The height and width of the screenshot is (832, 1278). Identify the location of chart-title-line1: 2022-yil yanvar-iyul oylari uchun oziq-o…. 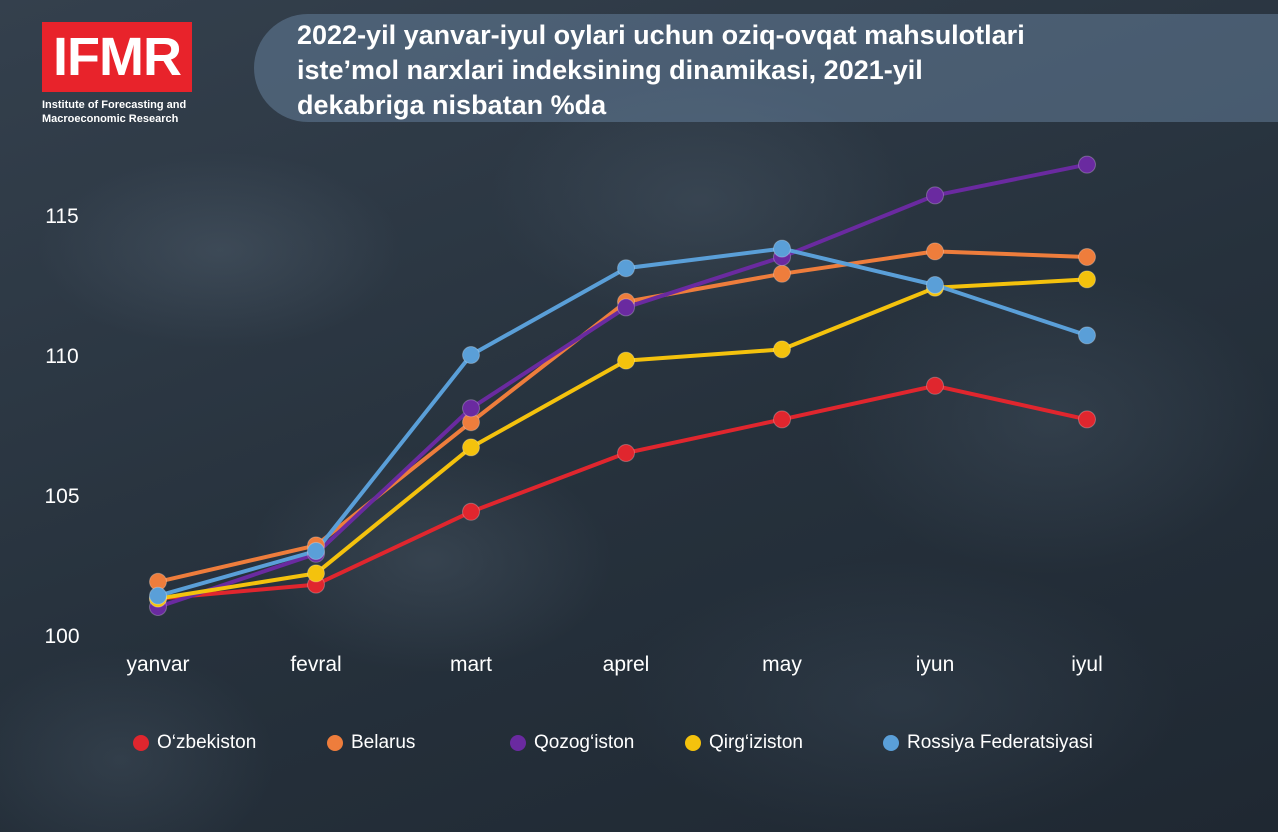
(661, 35).